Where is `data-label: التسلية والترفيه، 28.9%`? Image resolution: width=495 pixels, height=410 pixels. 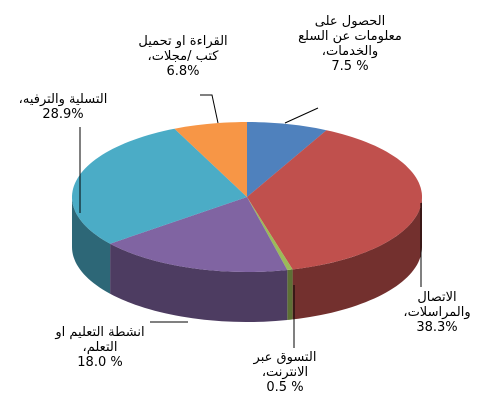 data-label: التسلية والترفيه، 28.9% is located at coordinates (63, 107).